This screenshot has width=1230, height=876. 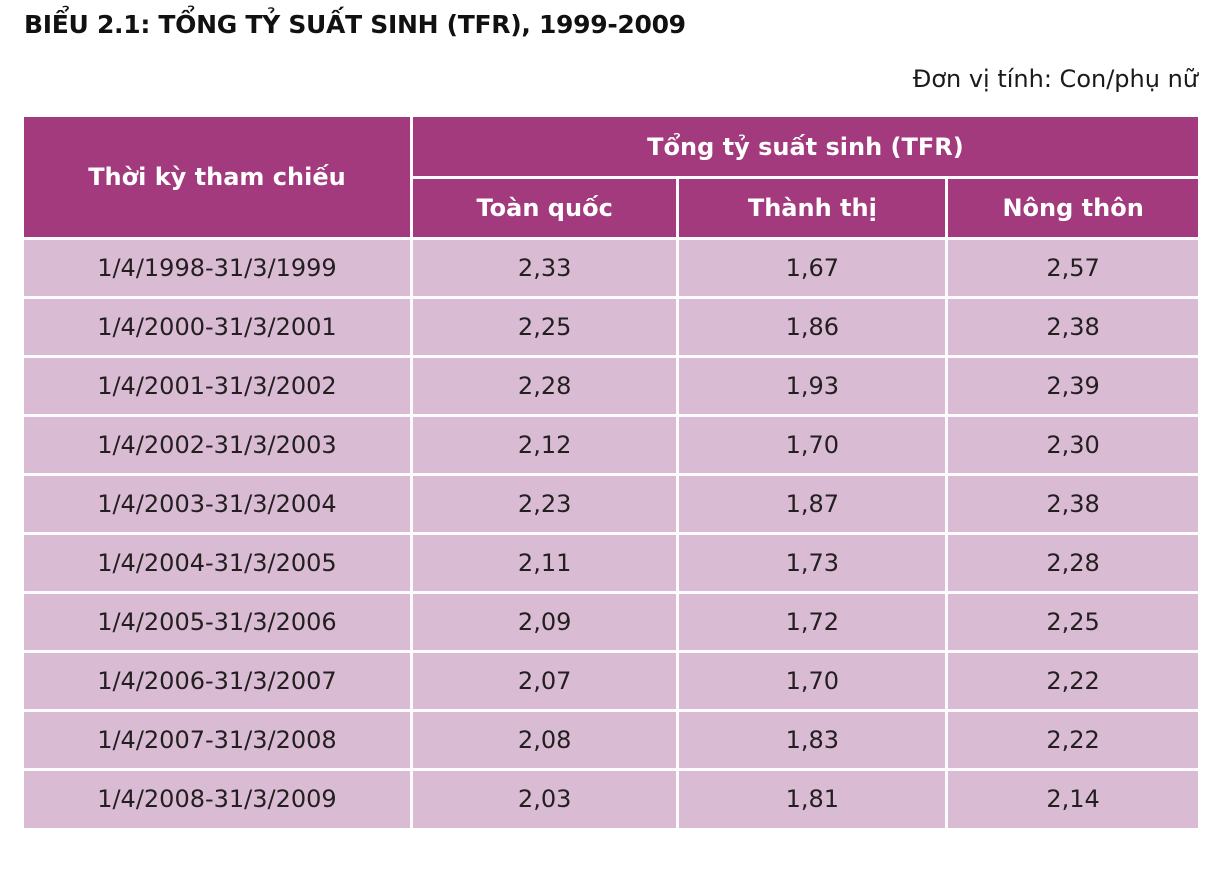 I want to click on period-cell: 1/4/2000-31/3/2001, so click(x=218, y=326).